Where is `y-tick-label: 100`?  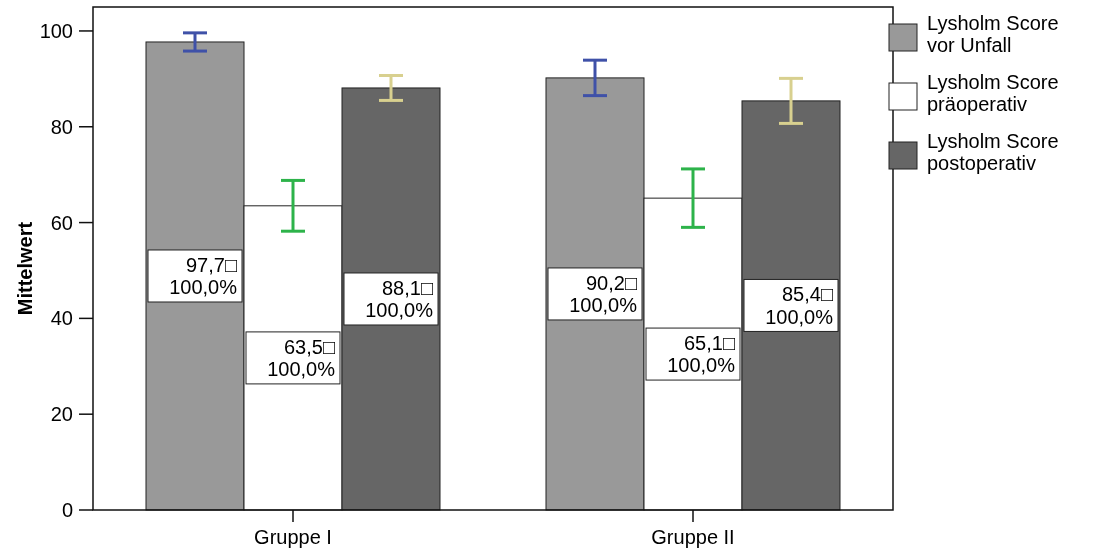 y-tick-label: 100 is located at coordinates (56, 30).